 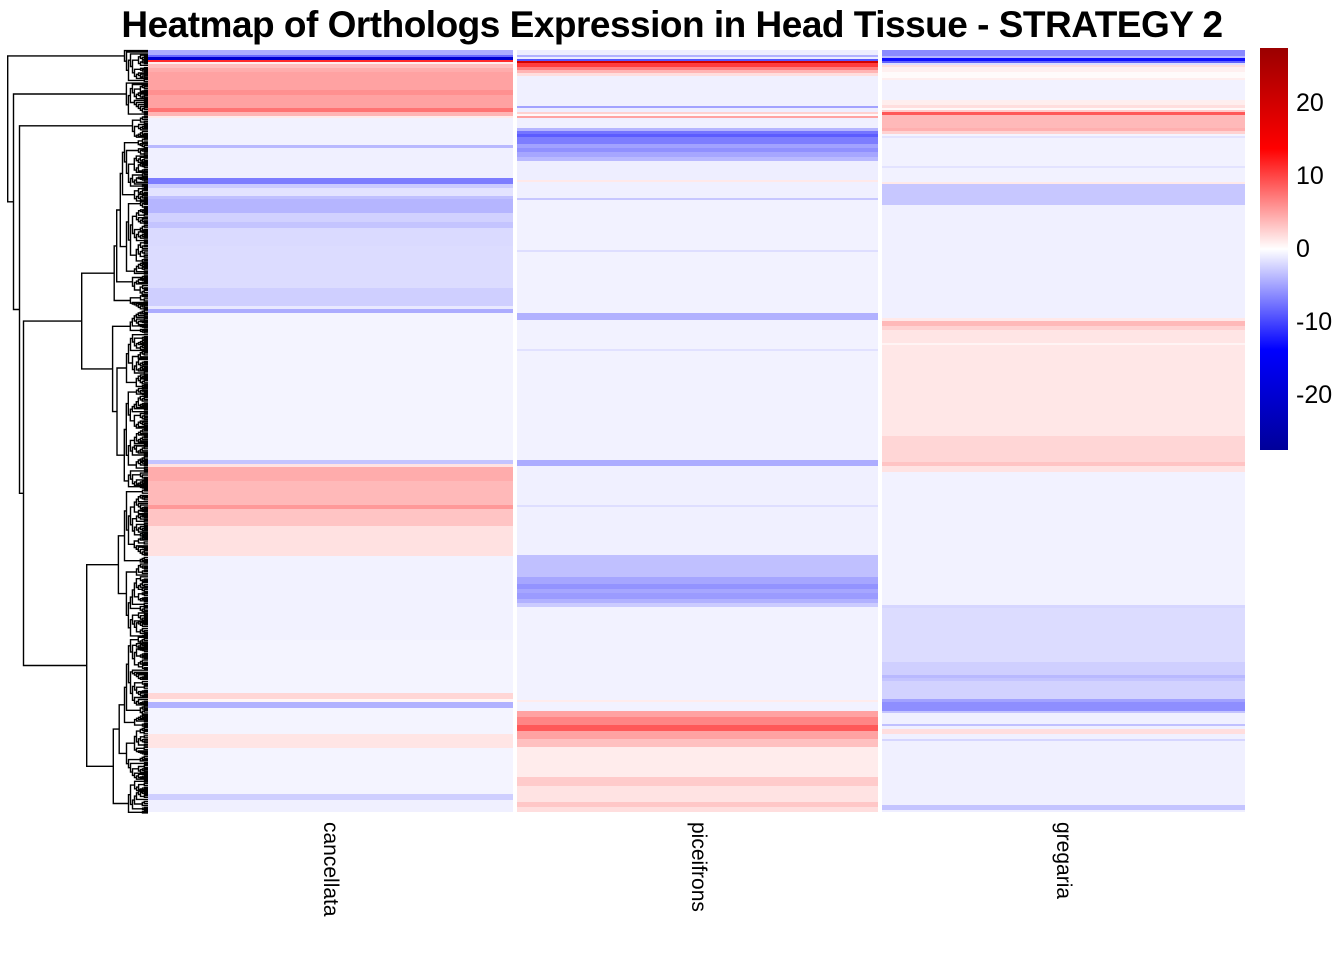 I want to click on row-dendrogram, so click(x=77, y=431).